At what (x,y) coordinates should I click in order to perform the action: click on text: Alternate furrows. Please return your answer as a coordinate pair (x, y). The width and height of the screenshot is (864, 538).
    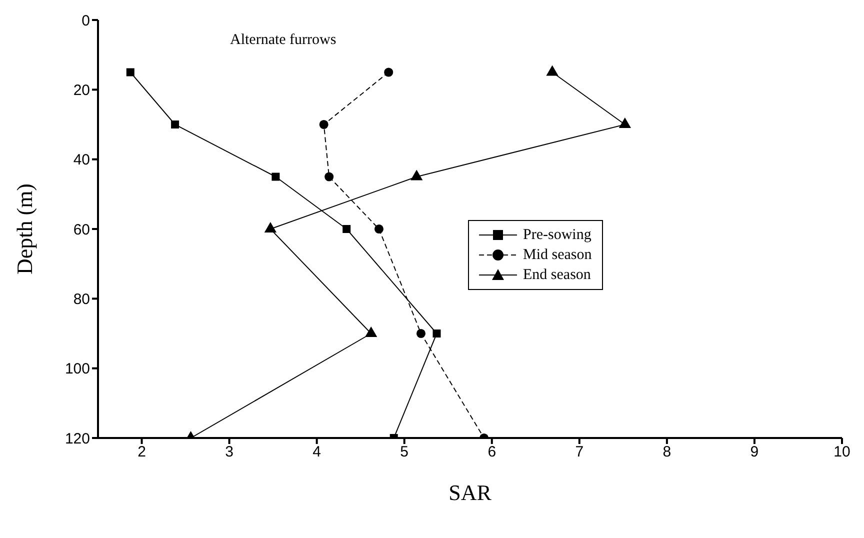
    Looking at the image, I should click on (283, 40).